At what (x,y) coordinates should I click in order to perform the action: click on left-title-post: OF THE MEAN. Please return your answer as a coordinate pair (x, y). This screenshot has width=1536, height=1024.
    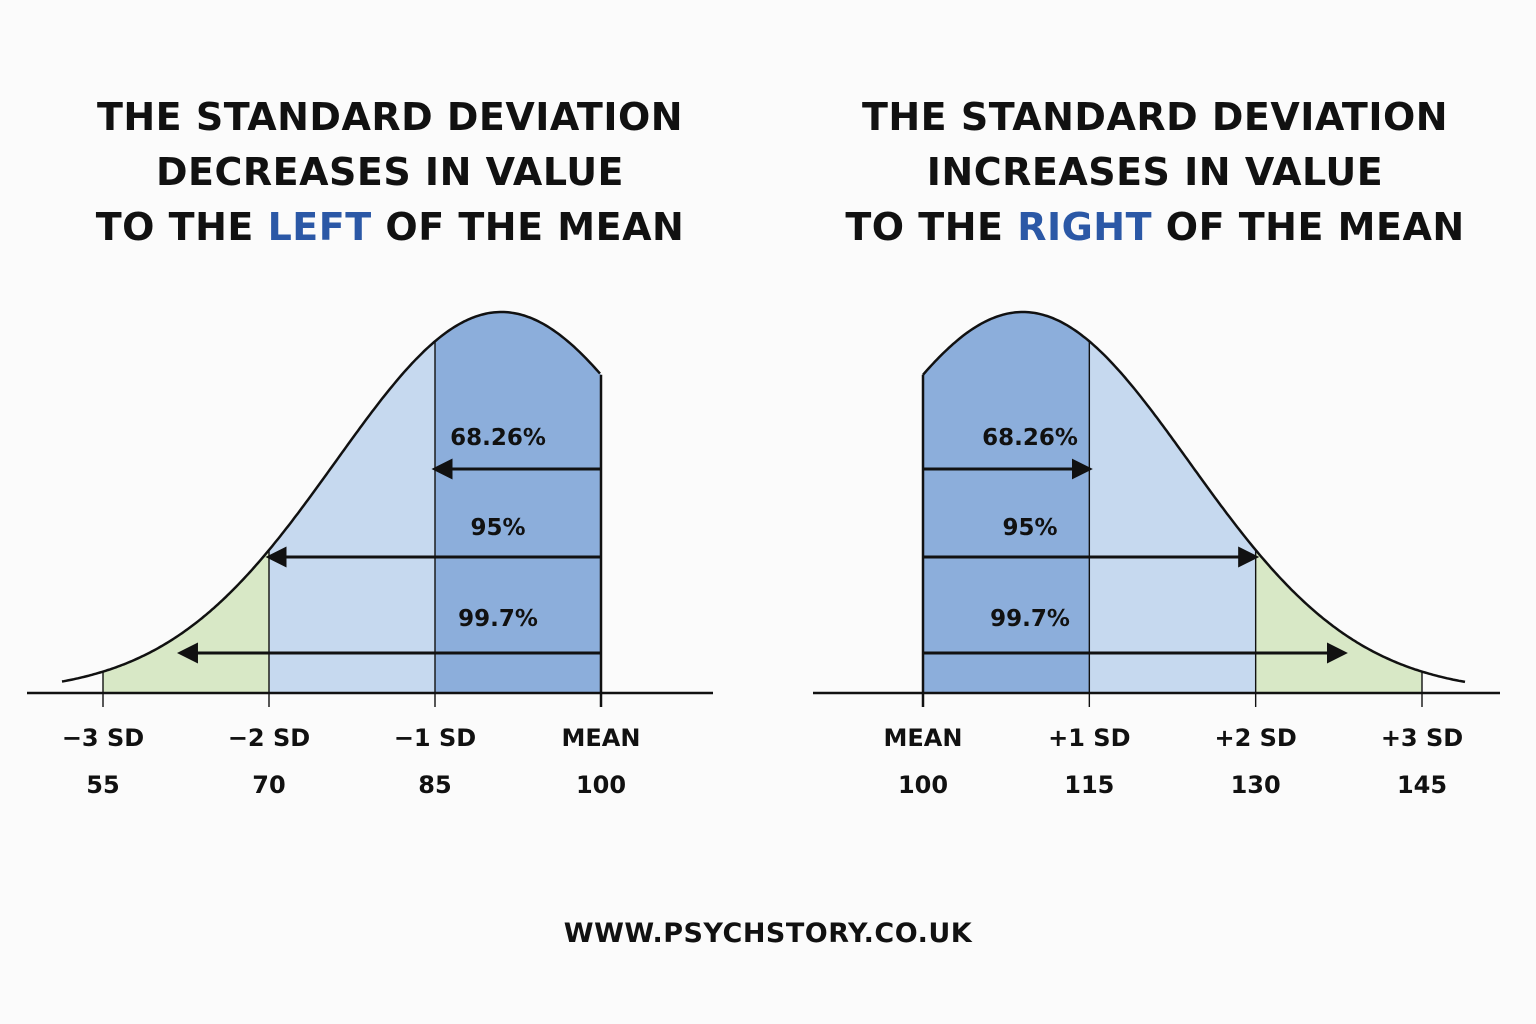
    Looking at the image, I should click on (535, 227).